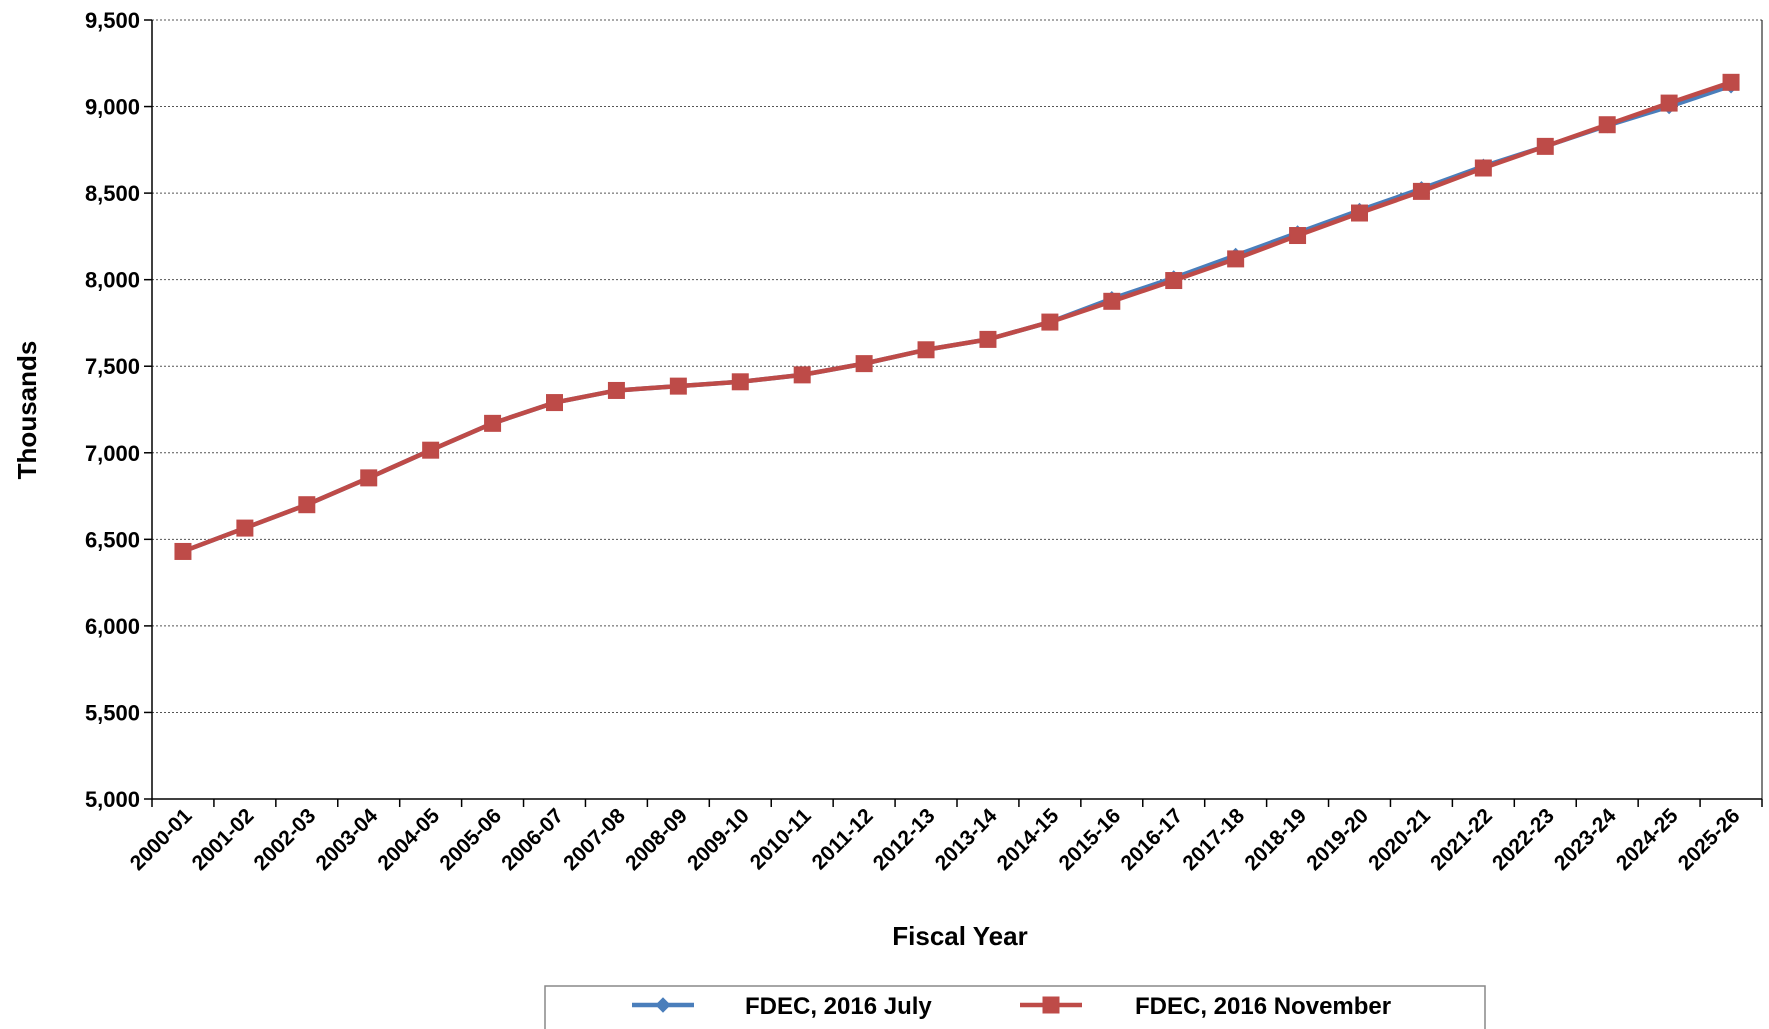  What do you see at coordinates (1337, 839) in the screenshot?
I see `x-tick-label: 2019-20` at bounding box center [1337, 839].